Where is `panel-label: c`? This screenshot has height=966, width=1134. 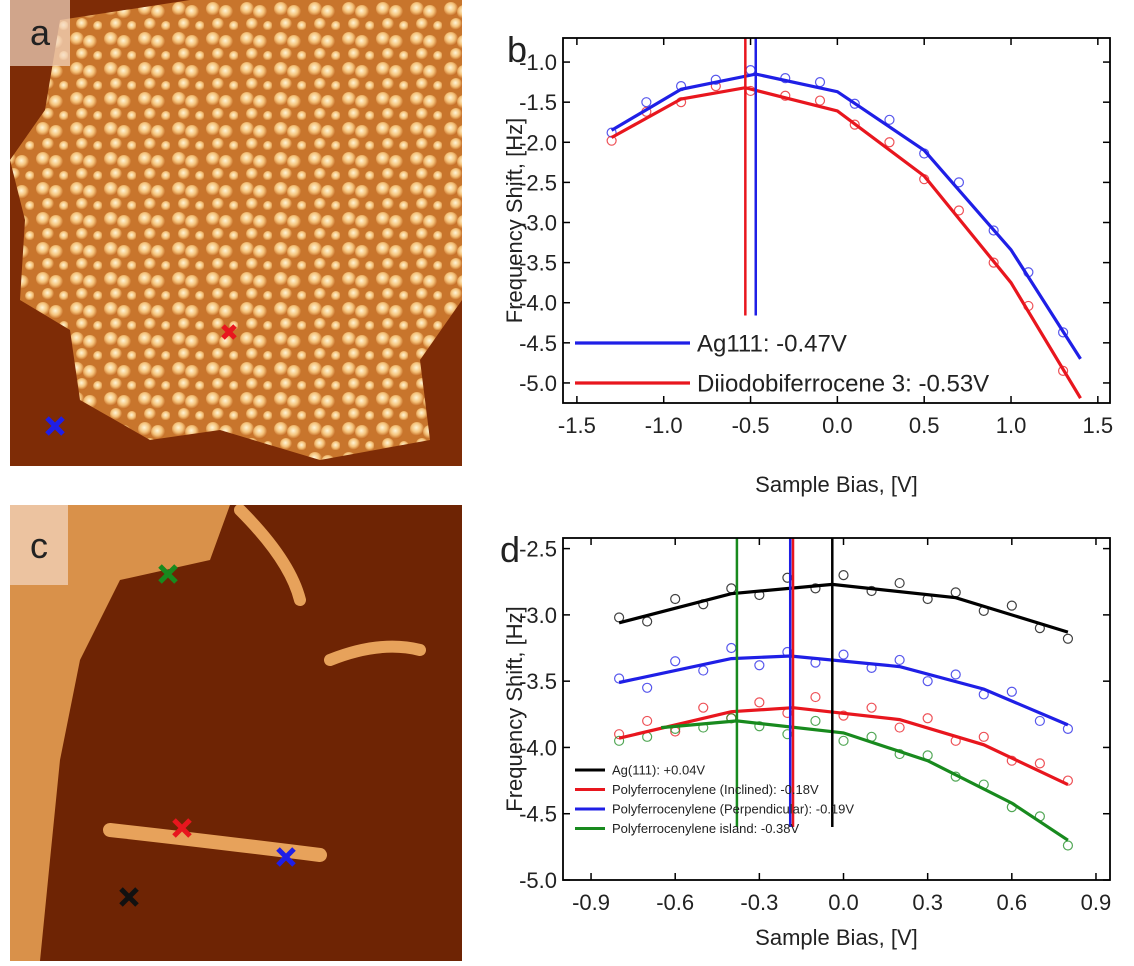 panel-label: c is located at coordinates (39, 545).